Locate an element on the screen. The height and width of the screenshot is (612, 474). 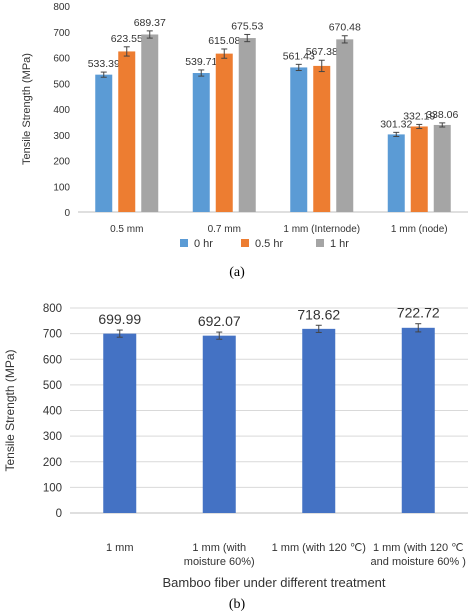
data-label: 699.99 is located at coordinates (119, 319).